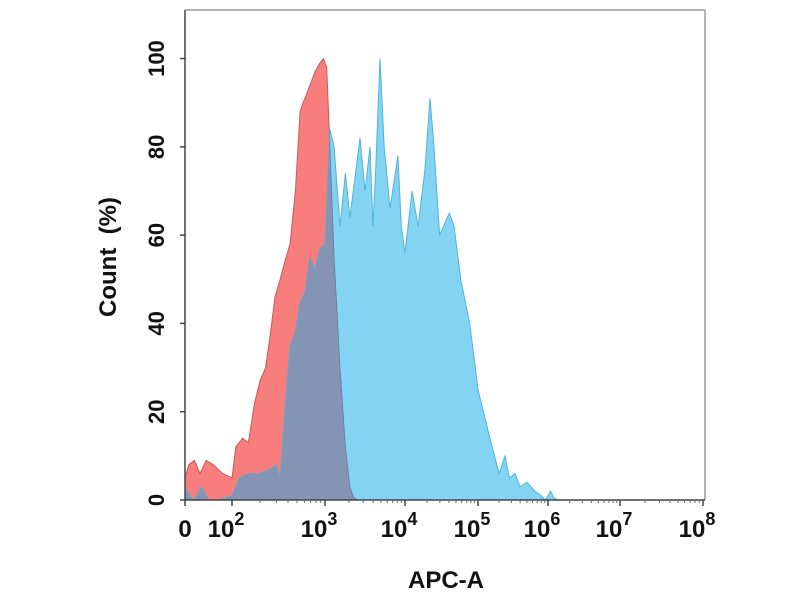 The width and height of the screenshot is (800, 600). What do you see at coordinates (239, 519) in the screenshot?
I see `x-tick-exponent: 2` at bounding box center [239, 519].